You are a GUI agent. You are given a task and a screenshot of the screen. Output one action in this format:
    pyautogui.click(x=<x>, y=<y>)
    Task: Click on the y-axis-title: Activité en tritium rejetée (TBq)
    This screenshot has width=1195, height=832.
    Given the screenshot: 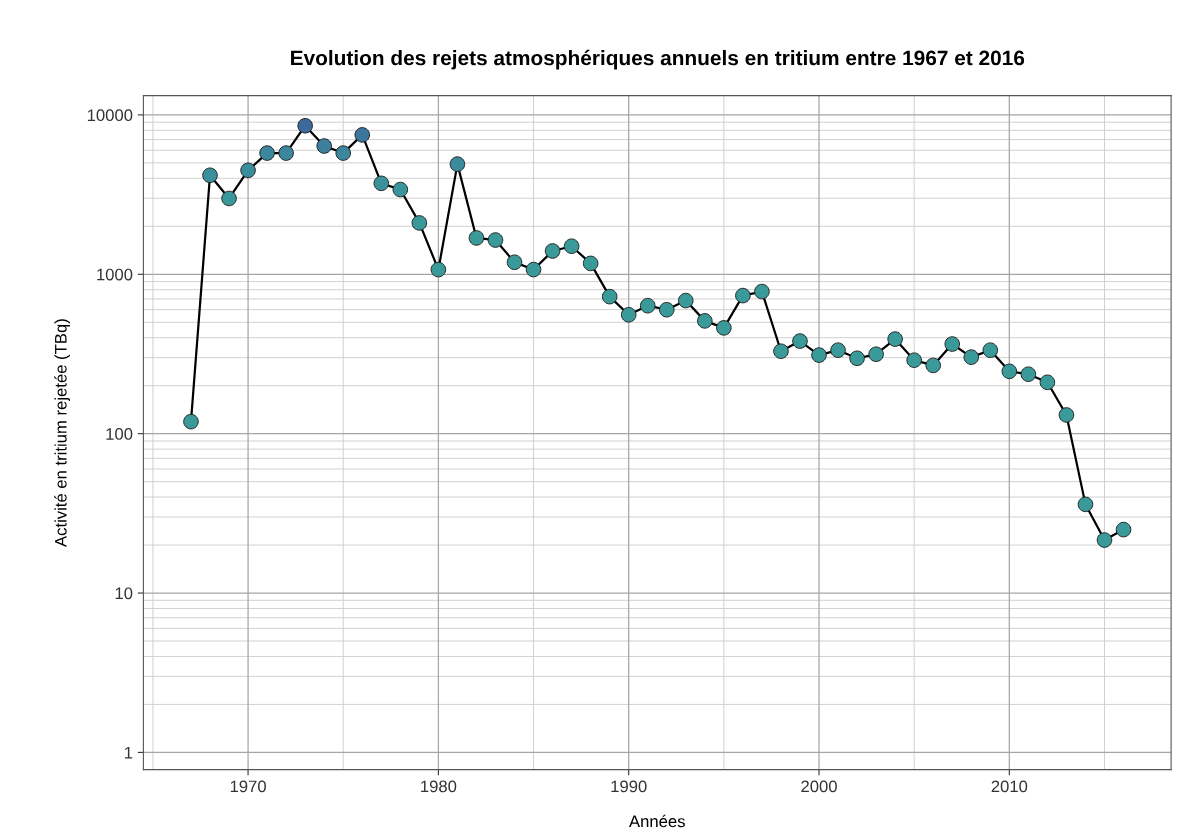 What is the action you would take?
    pyautogui.click(x=62, y=433)
    